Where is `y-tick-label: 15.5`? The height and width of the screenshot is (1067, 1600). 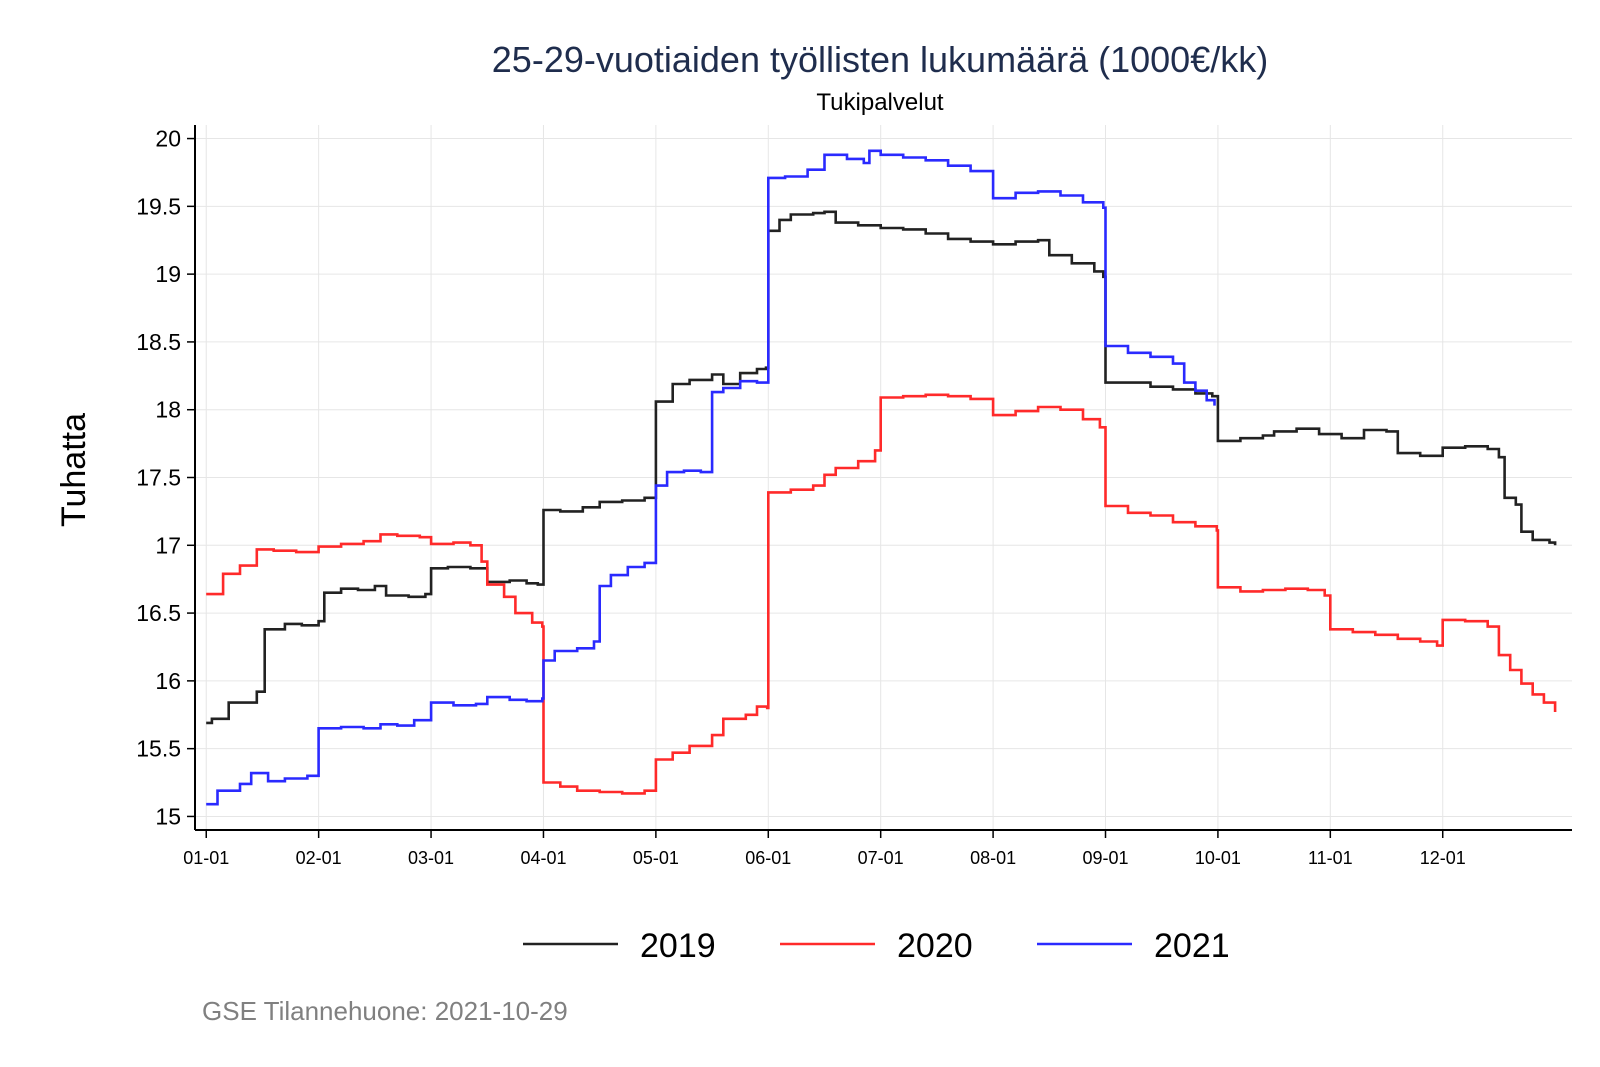
y-tick-label: 15.5 is located at coordinates (158, 749).